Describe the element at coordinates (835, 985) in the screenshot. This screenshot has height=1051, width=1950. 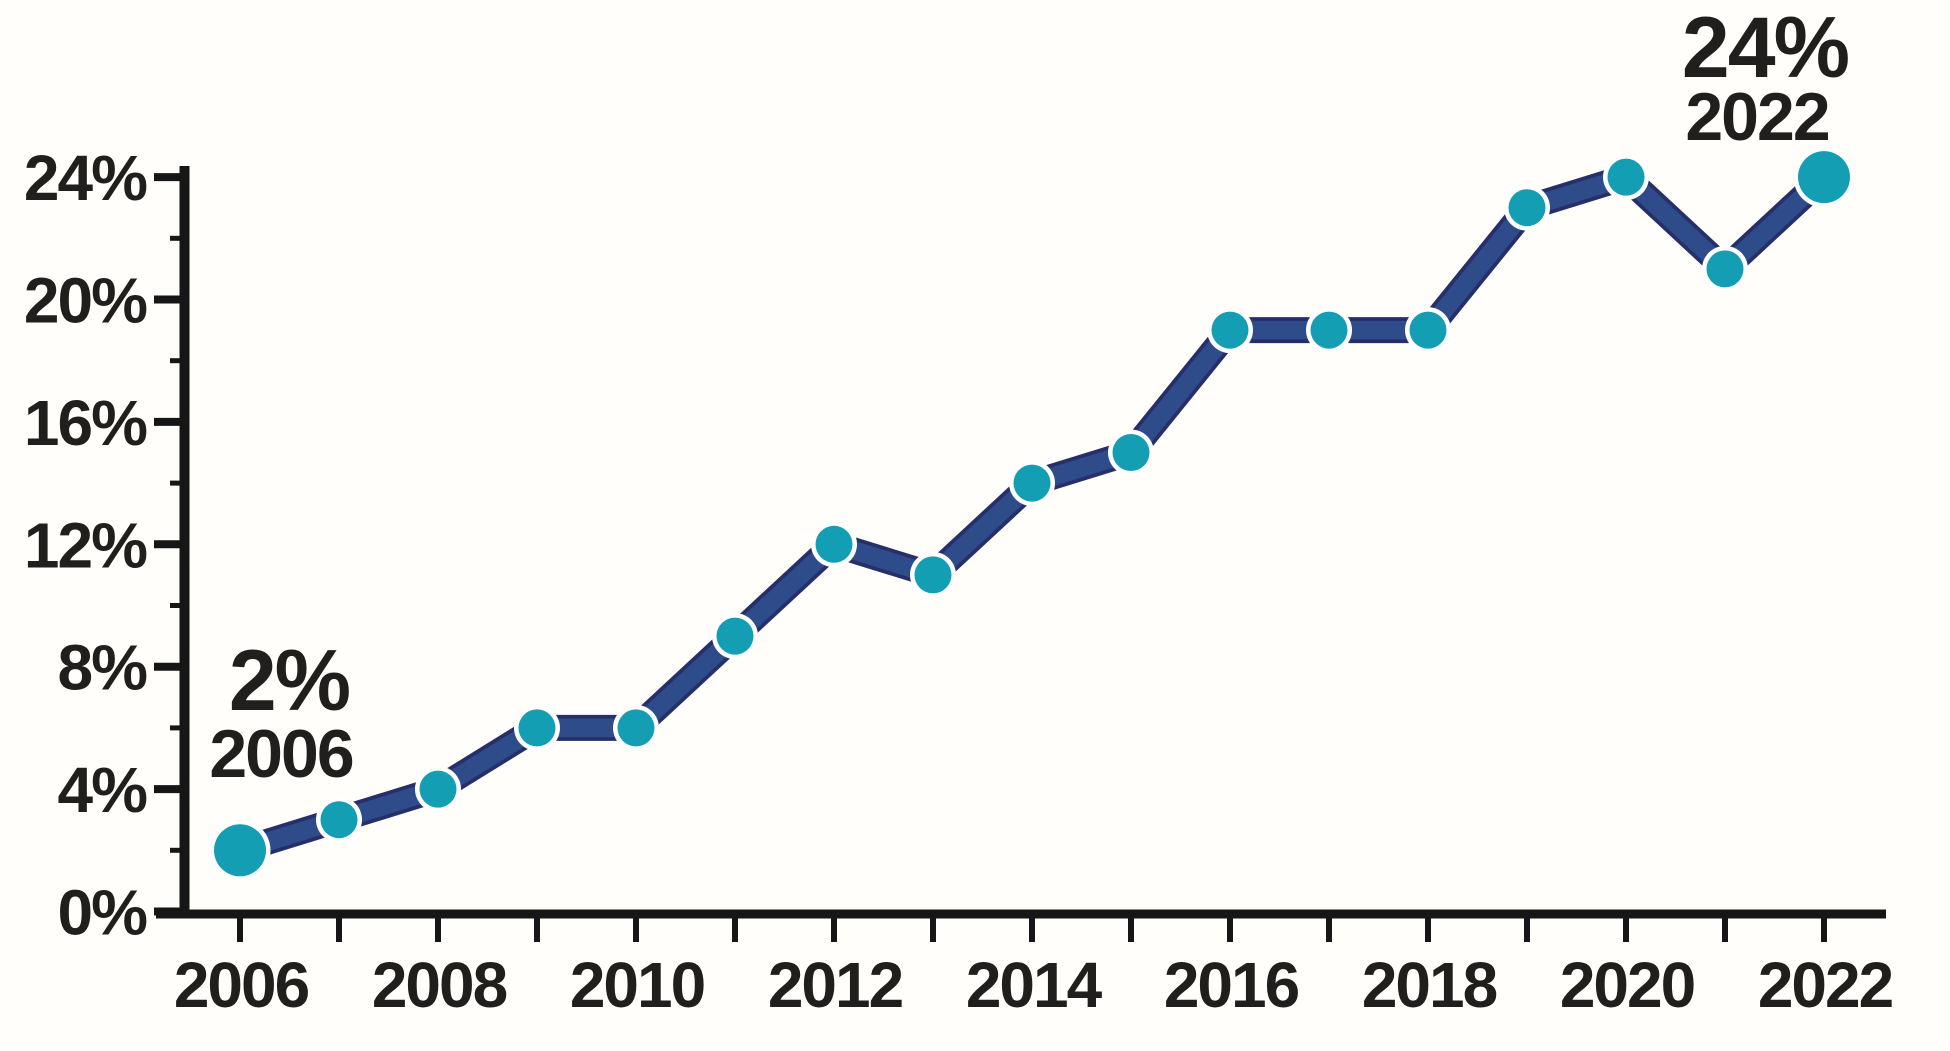
I see `x-tick-label: 2012` at that location.